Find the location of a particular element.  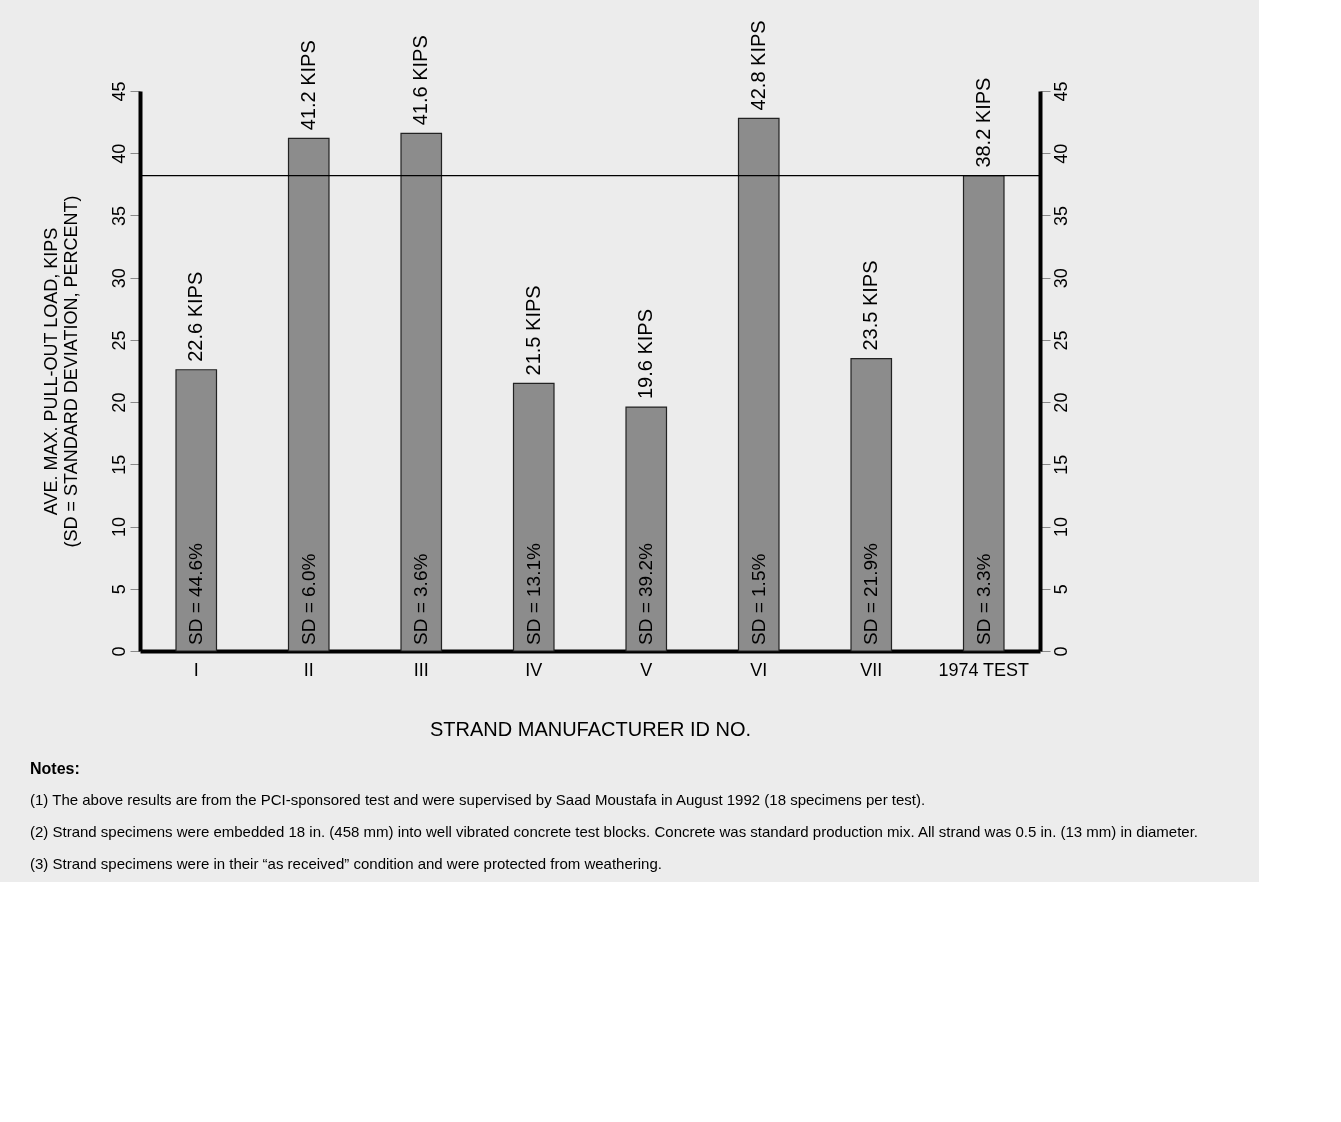

annotation: SD = 3.6% is located at coordinates (421, 599).